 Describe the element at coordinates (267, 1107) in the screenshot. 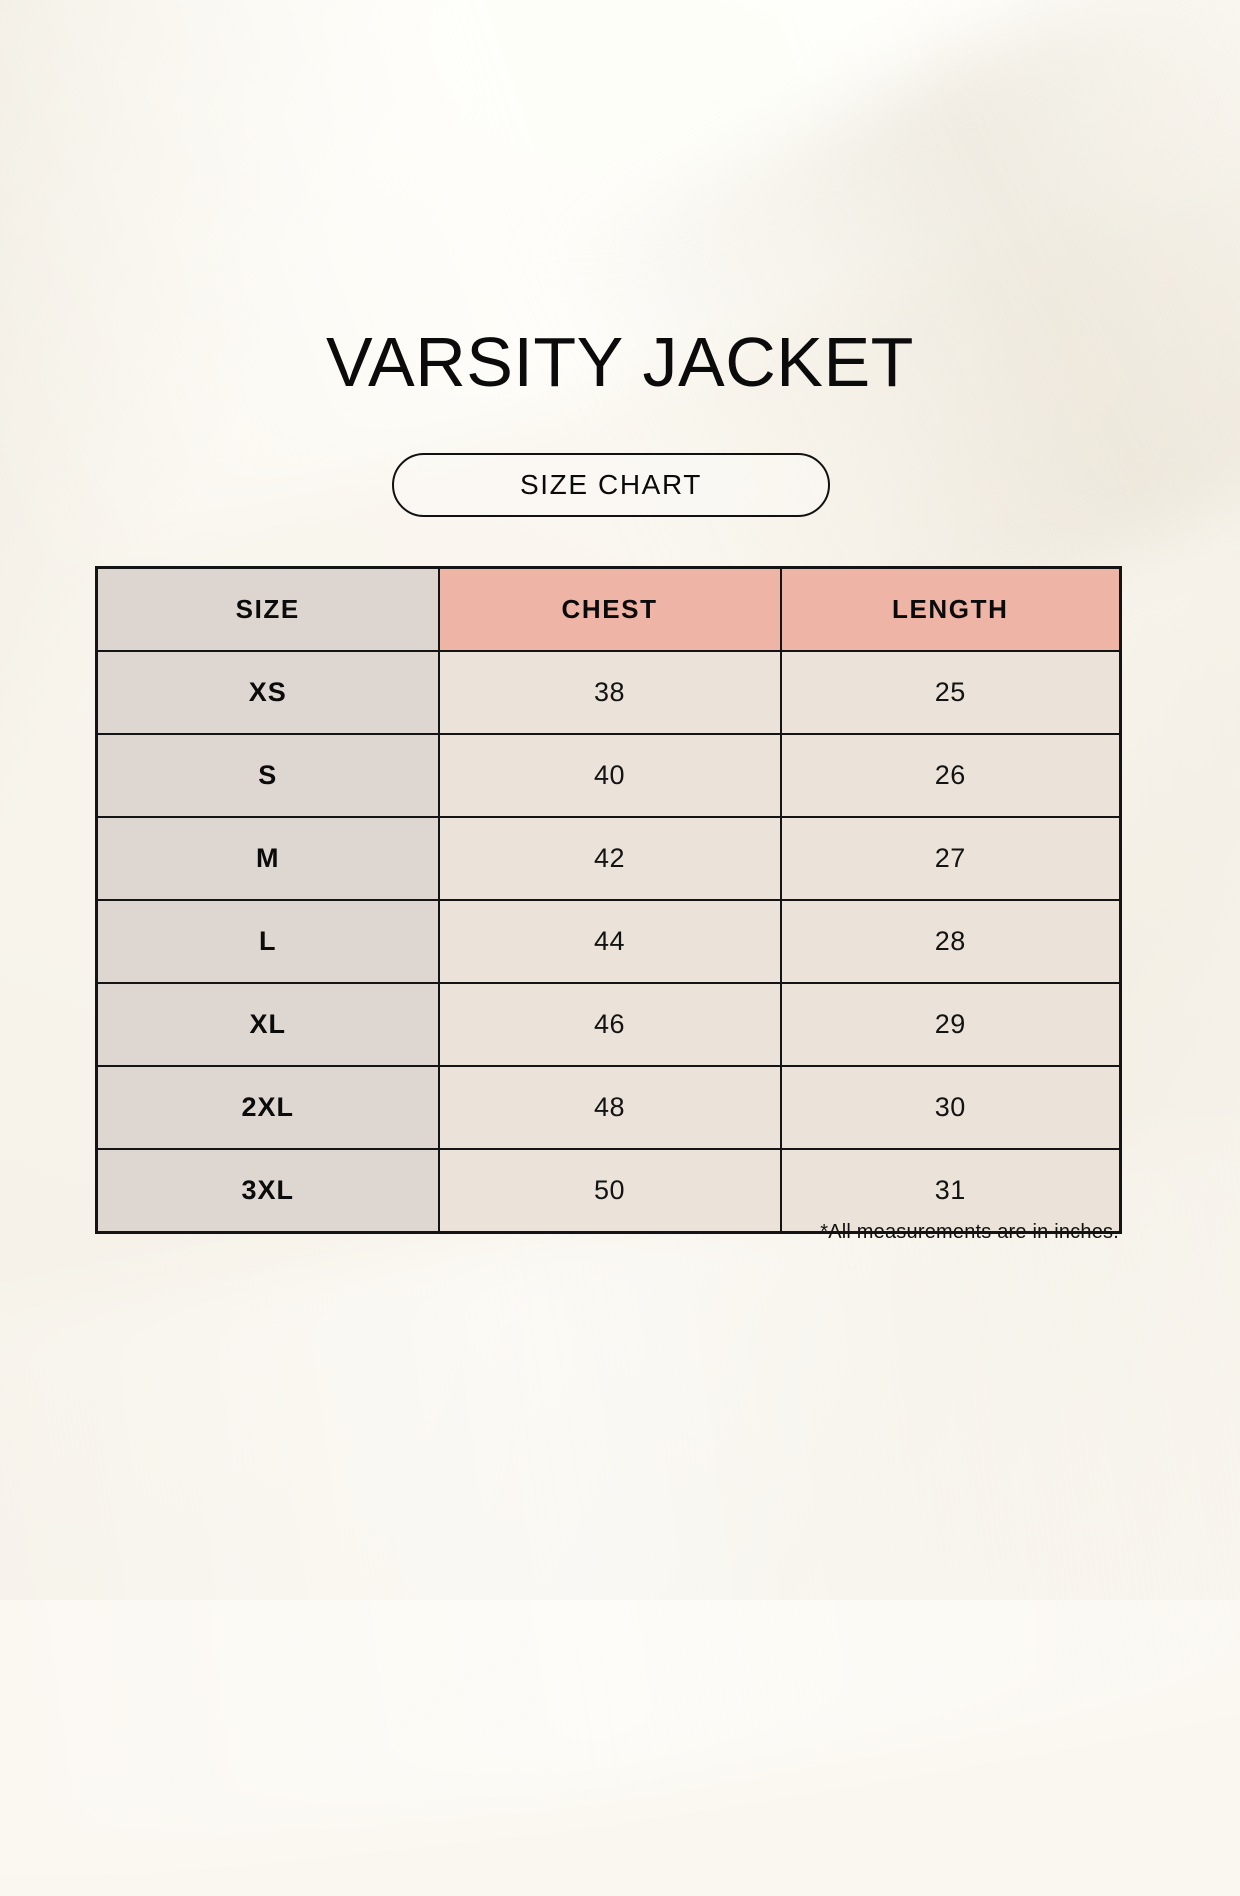

I see `cell-size: 2XL` at that location.